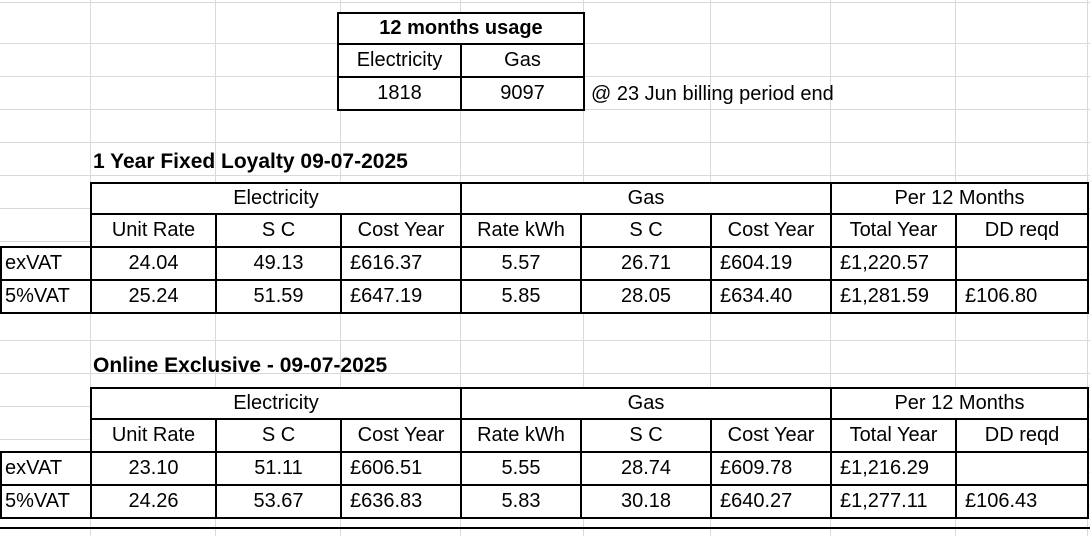 The image size is (1090, 536). I want to click on data-cell: 24.26, so click(153, 501).